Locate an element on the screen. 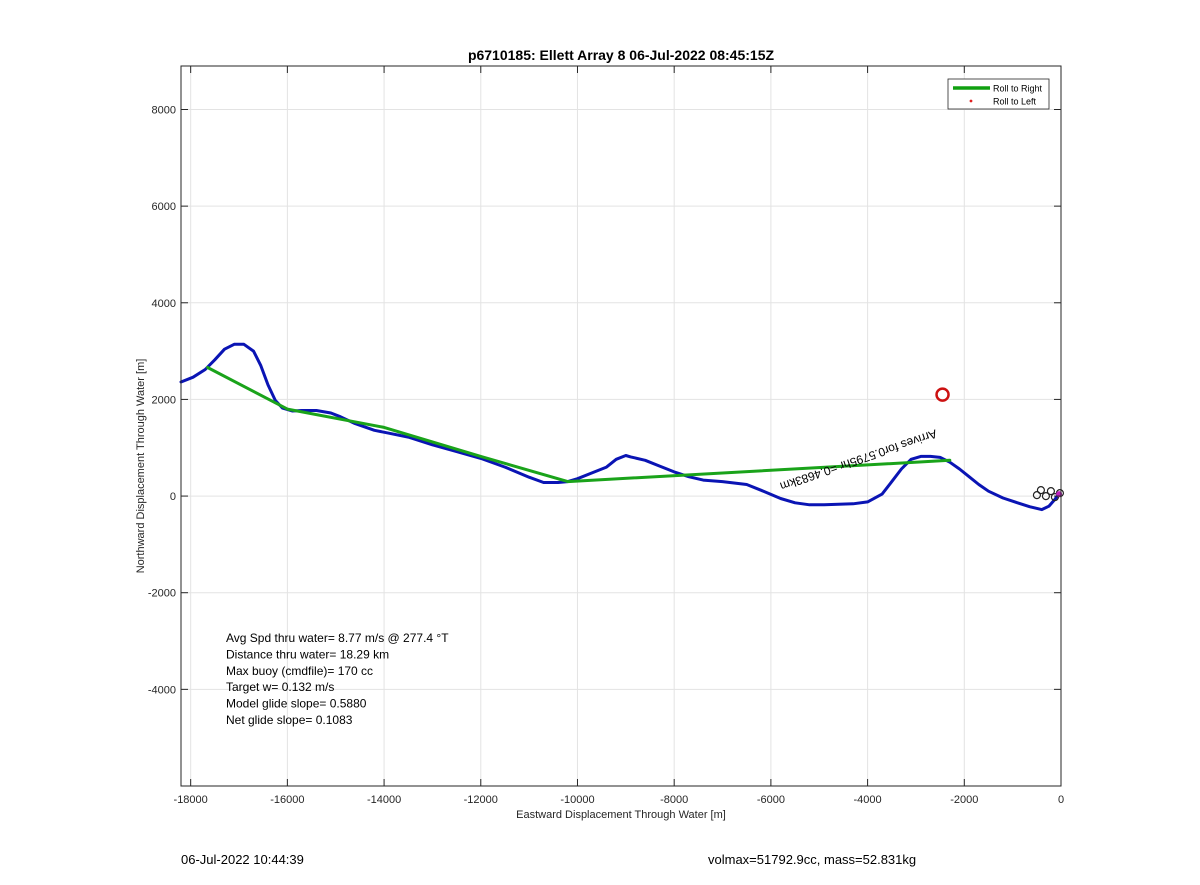  stats-line: Net glide slope= 0.1083 is located at coordinates (289, 720).